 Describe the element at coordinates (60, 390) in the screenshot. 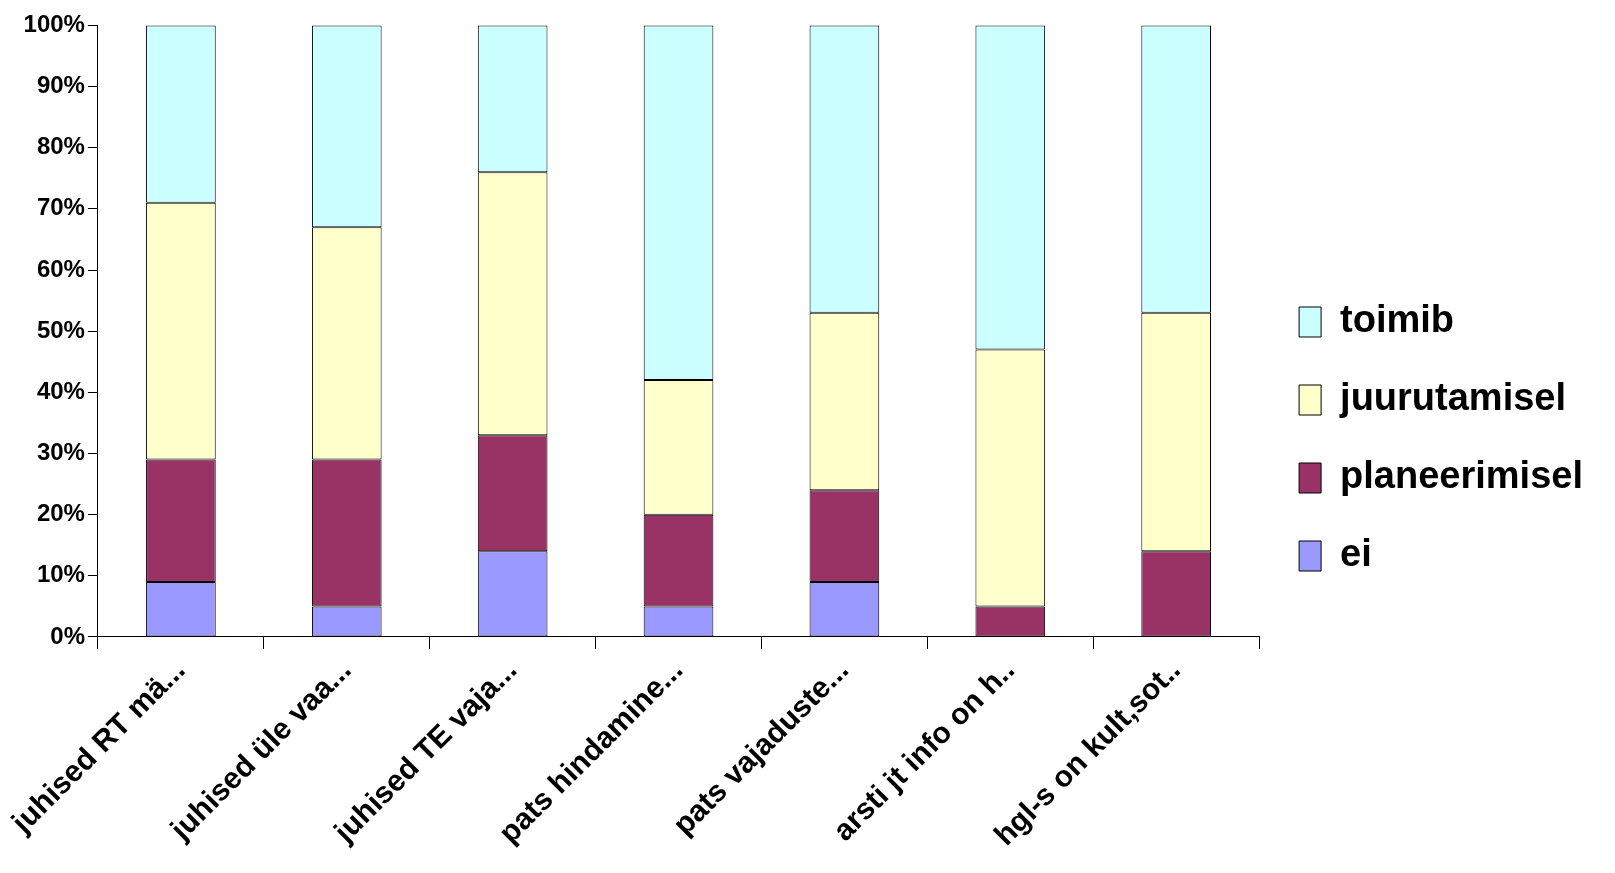

I see `y-tick-label: 40%` at that location.